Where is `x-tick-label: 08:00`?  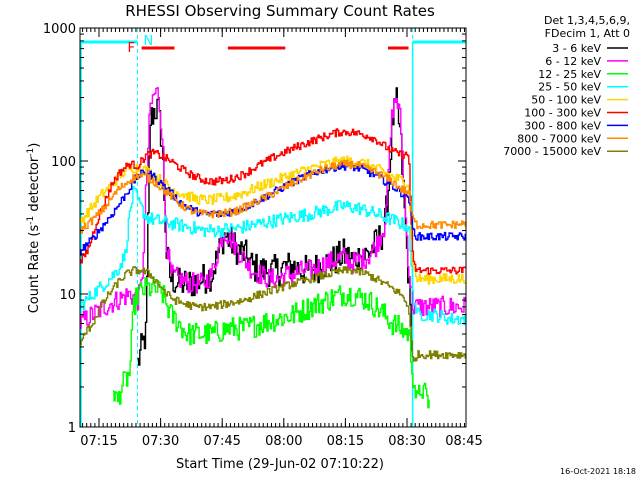
x-tick-label: 08:00 is located at coordinates (283, 441).